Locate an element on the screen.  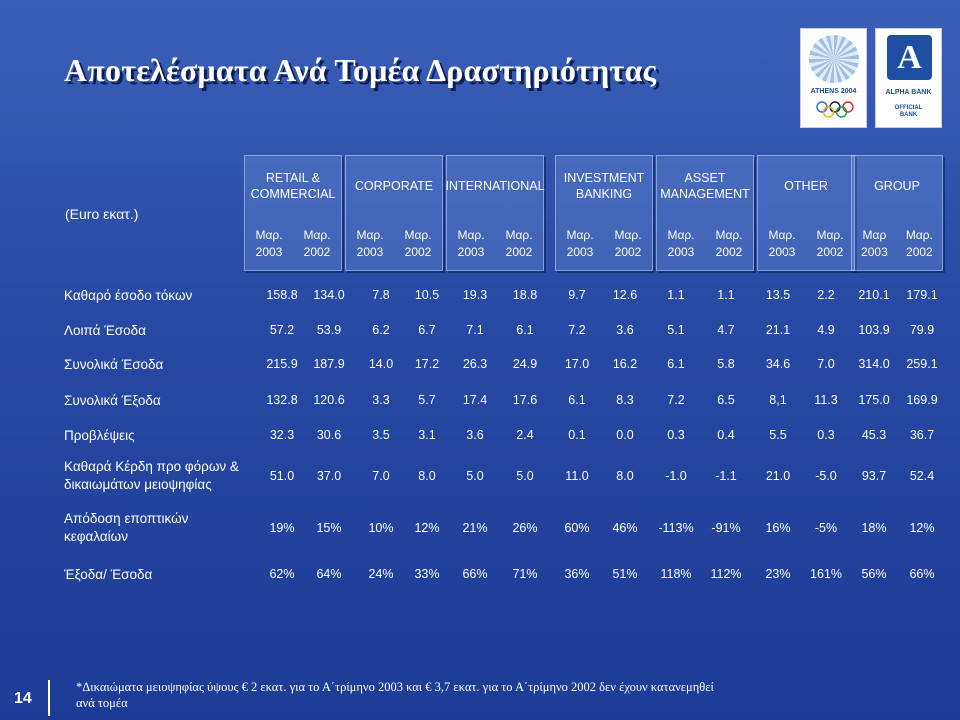
alpha-bank-mark-icon: A is located at coordinates (909, 57).